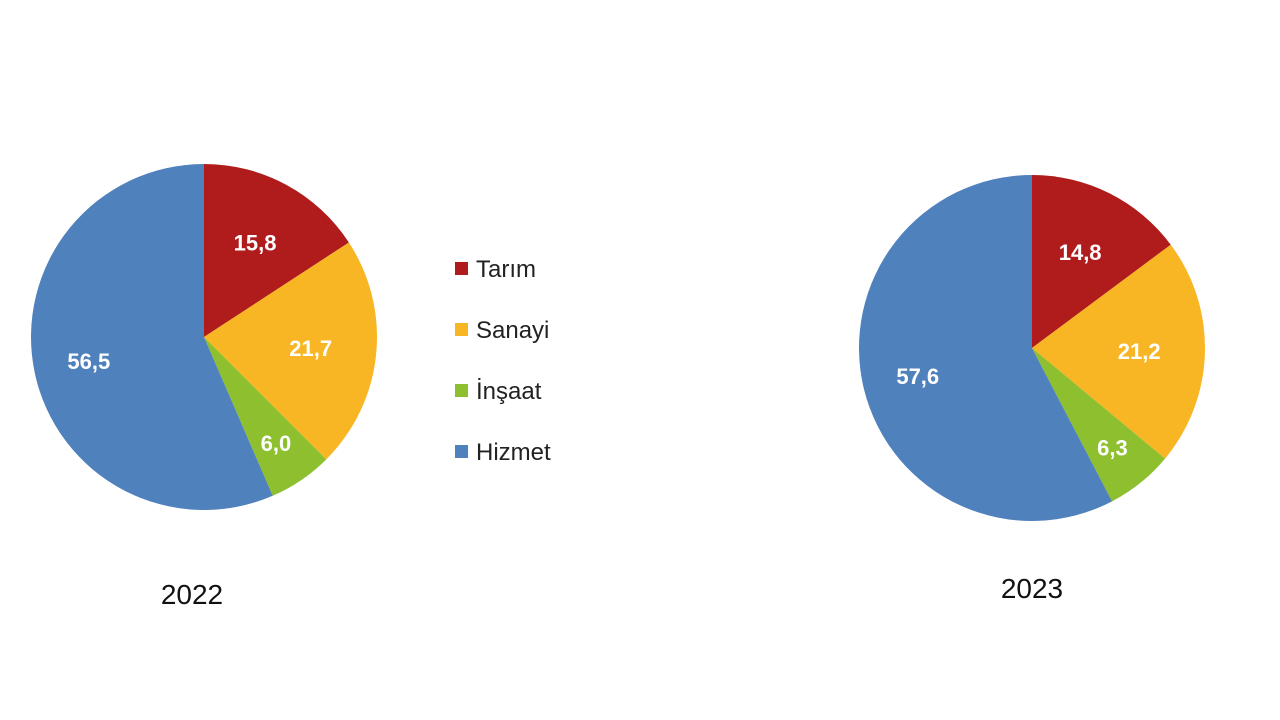 The image size is (1280, 720). I want to click on legend-label-insaat: İnşaat, so click(509, 391).